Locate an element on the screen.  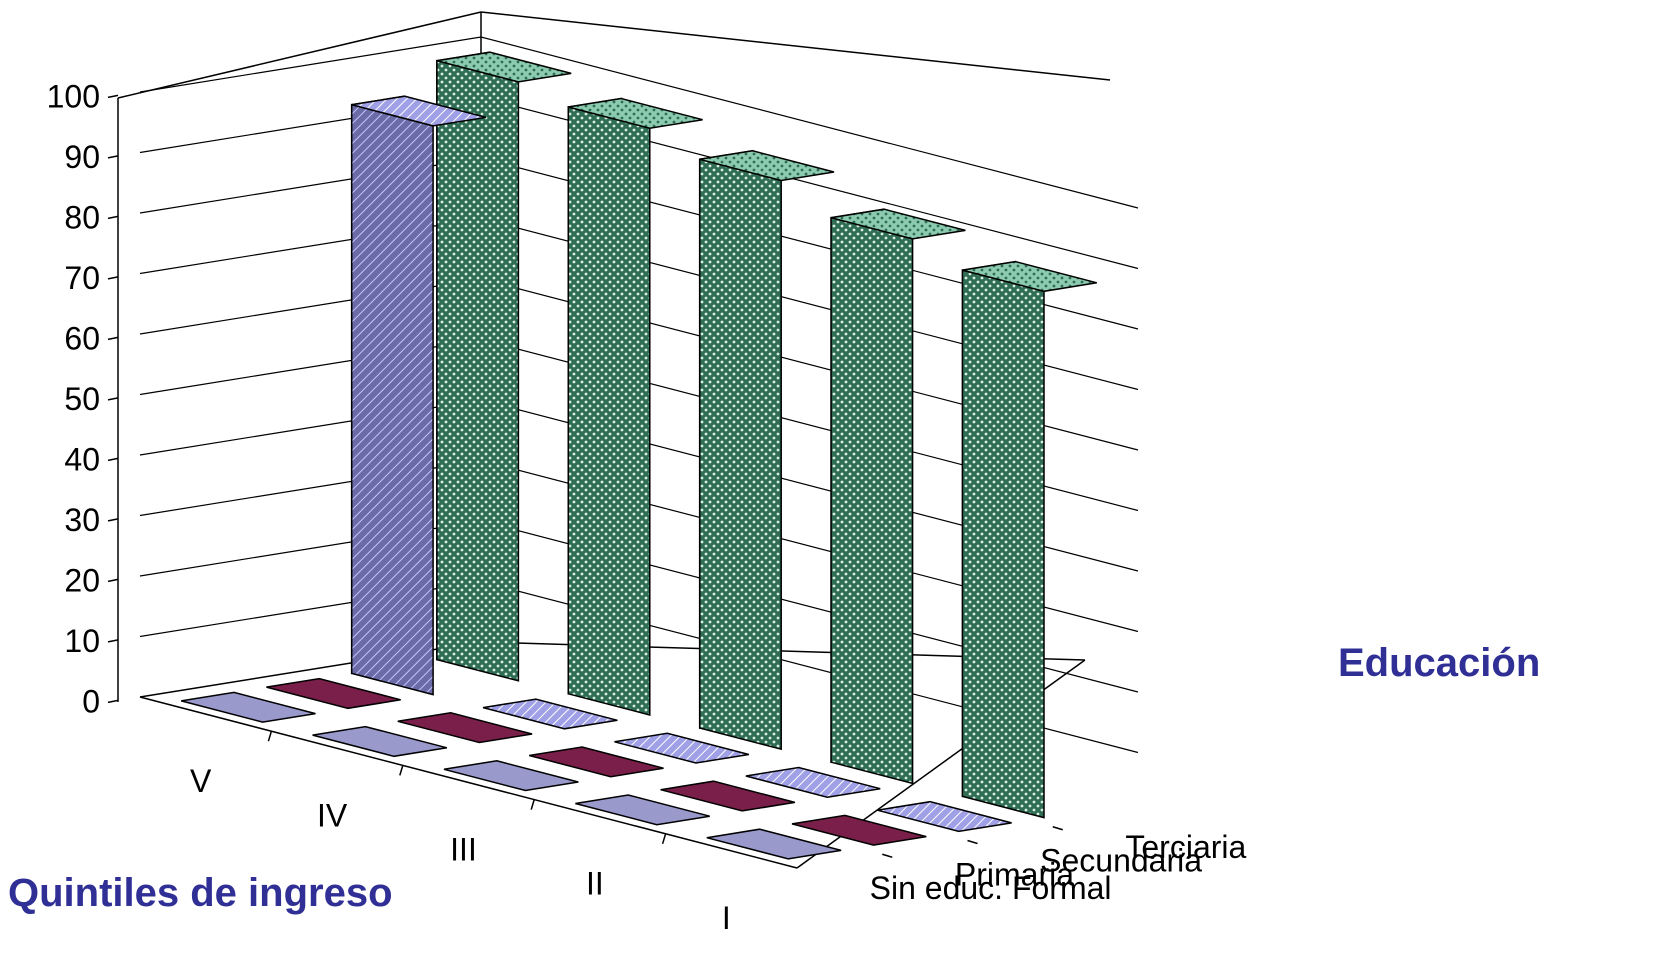
x-tick-label: V is located at coordinates (201, 781).